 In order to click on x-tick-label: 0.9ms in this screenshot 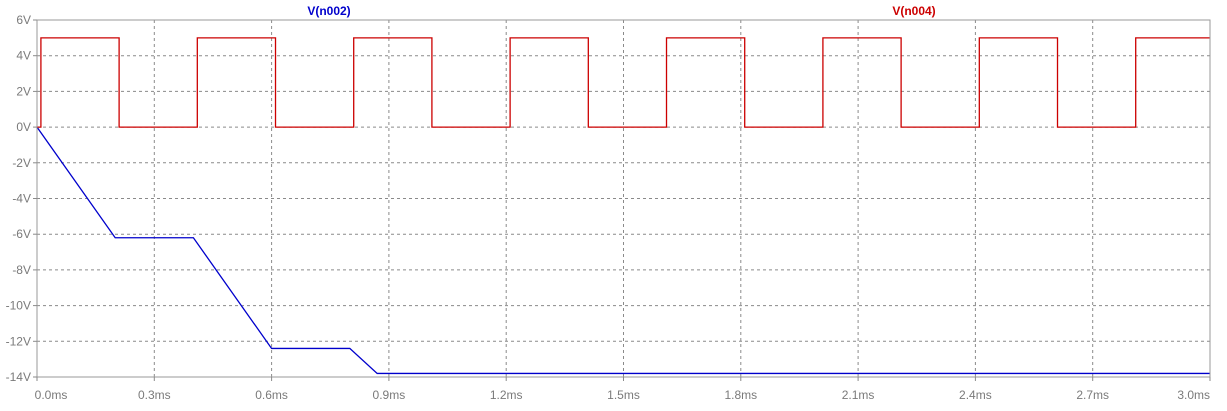, I will do `click(389, 395)`.